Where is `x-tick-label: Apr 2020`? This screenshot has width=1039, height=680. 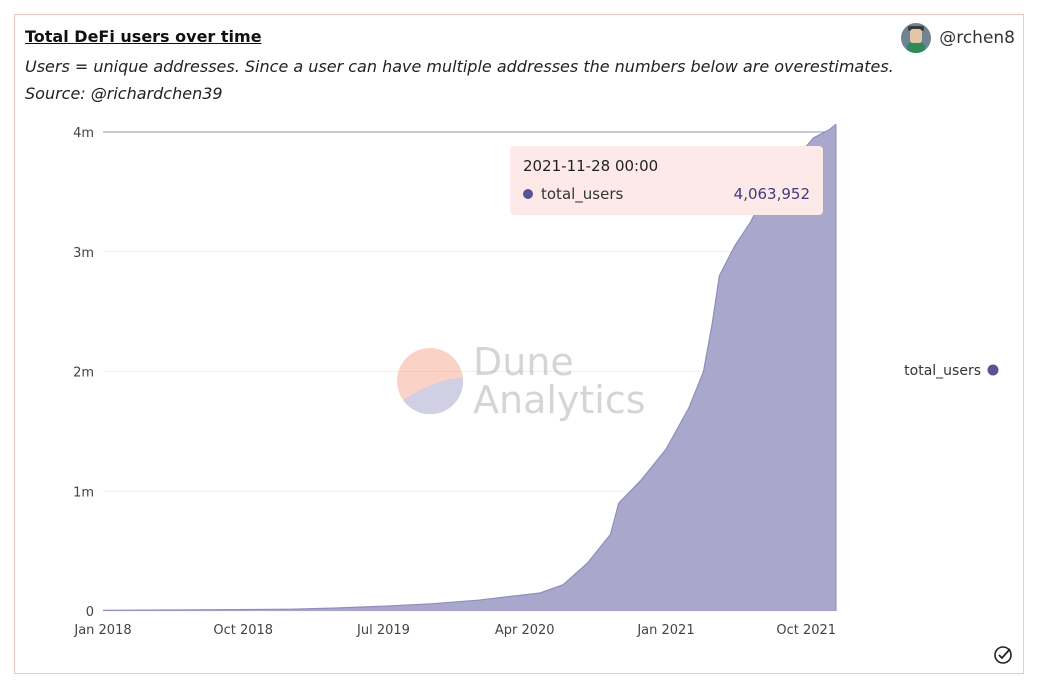 x-tick-label: Apr 2020 is located at coordinates (525, 630).